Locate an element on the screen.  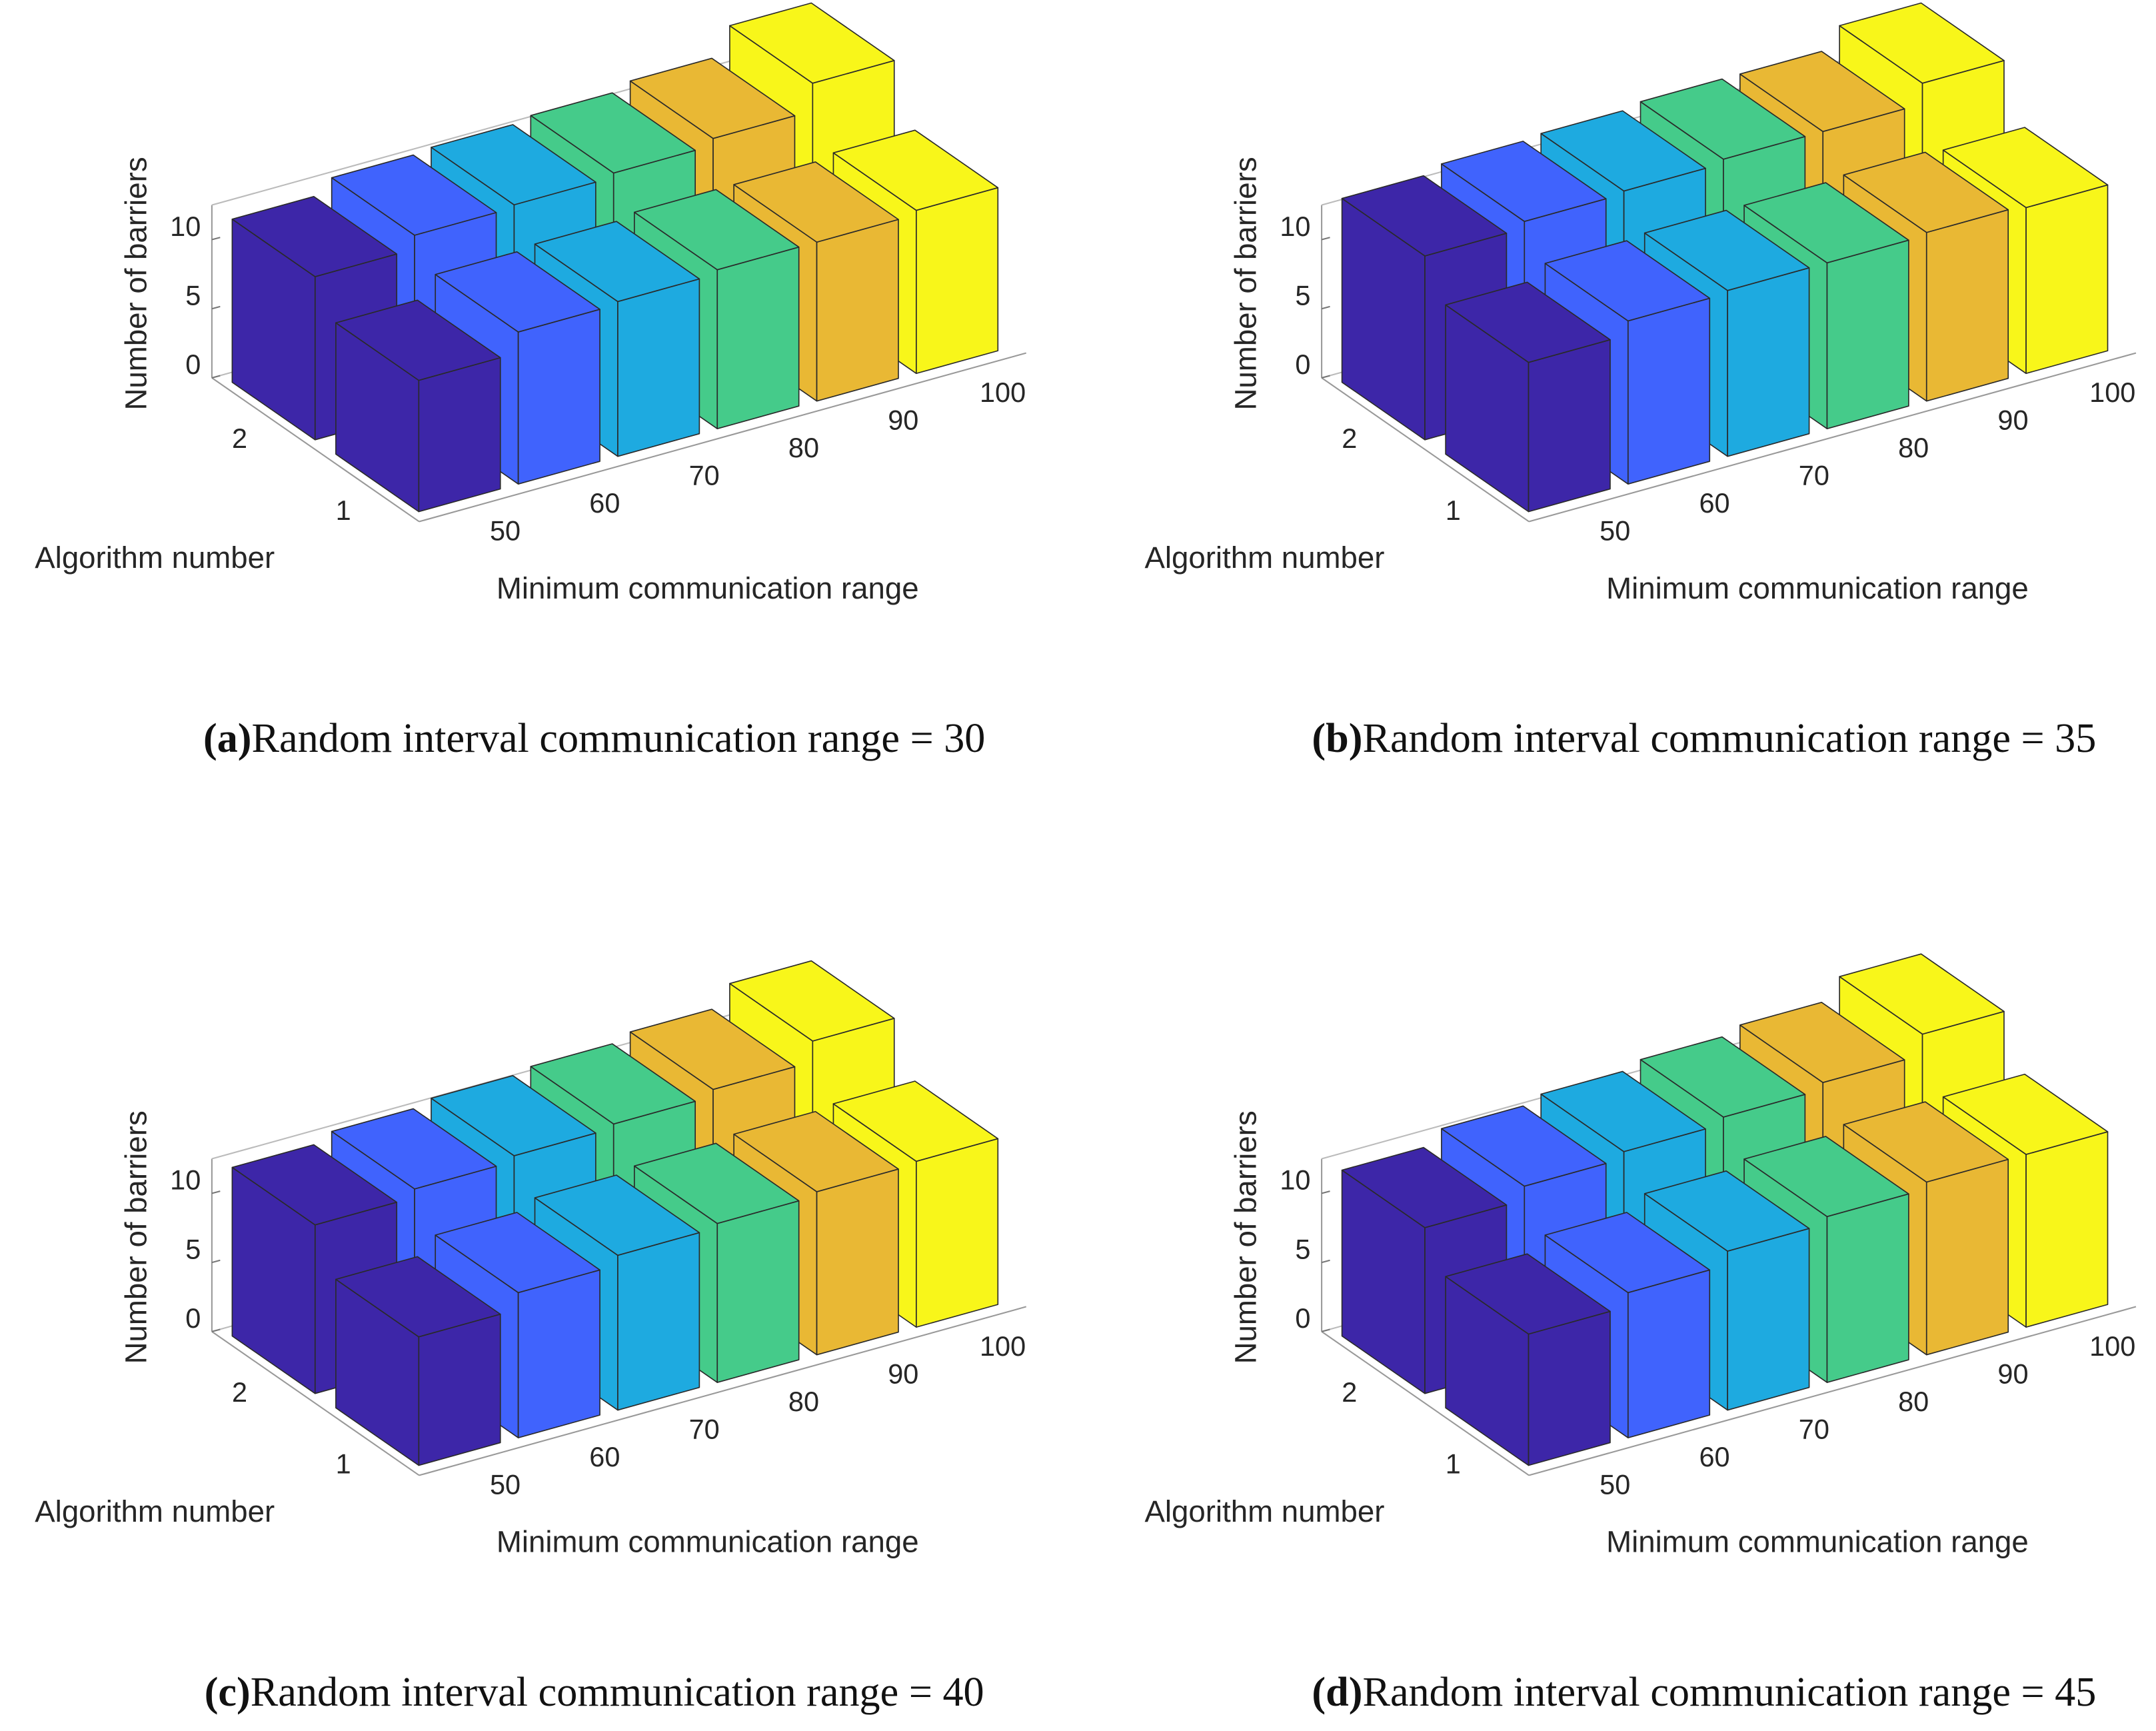
caption-label: (c) is located at coordinates (228, 1692).